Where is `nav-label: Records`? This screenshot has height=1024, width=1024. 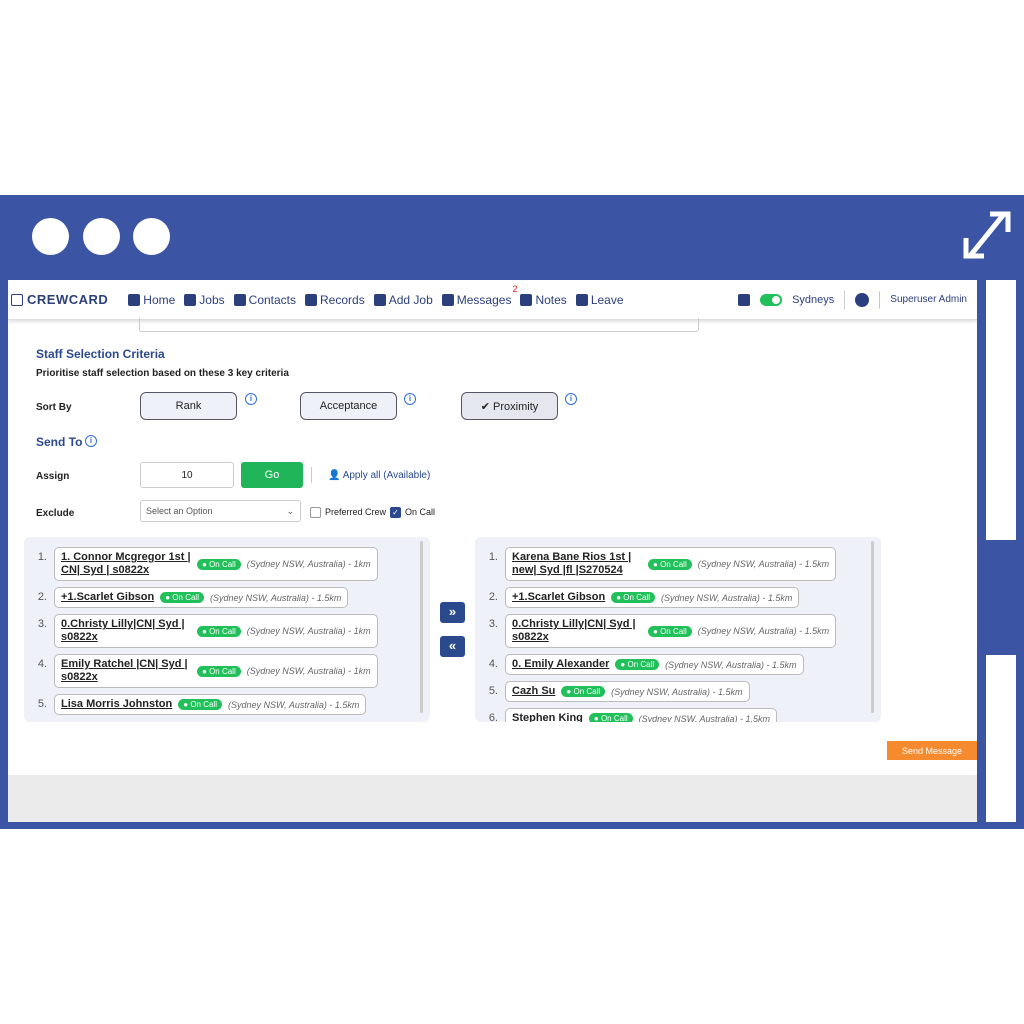 nav-label: Records is located at coordinates (342, 299).